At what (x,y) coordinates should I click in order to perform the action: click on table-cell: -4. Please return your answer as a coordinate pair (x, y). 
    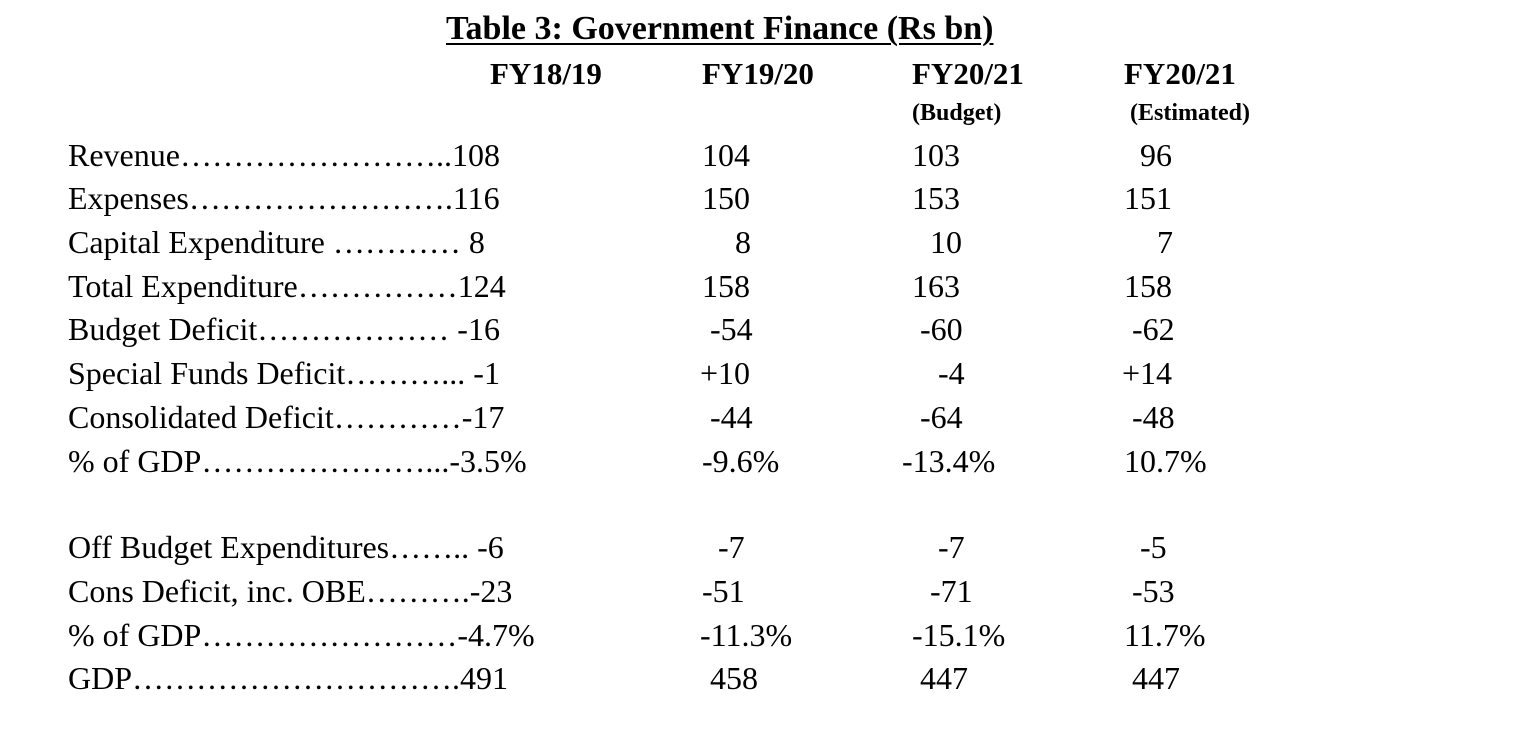
    Looking at the image, I should click on (951, 373).